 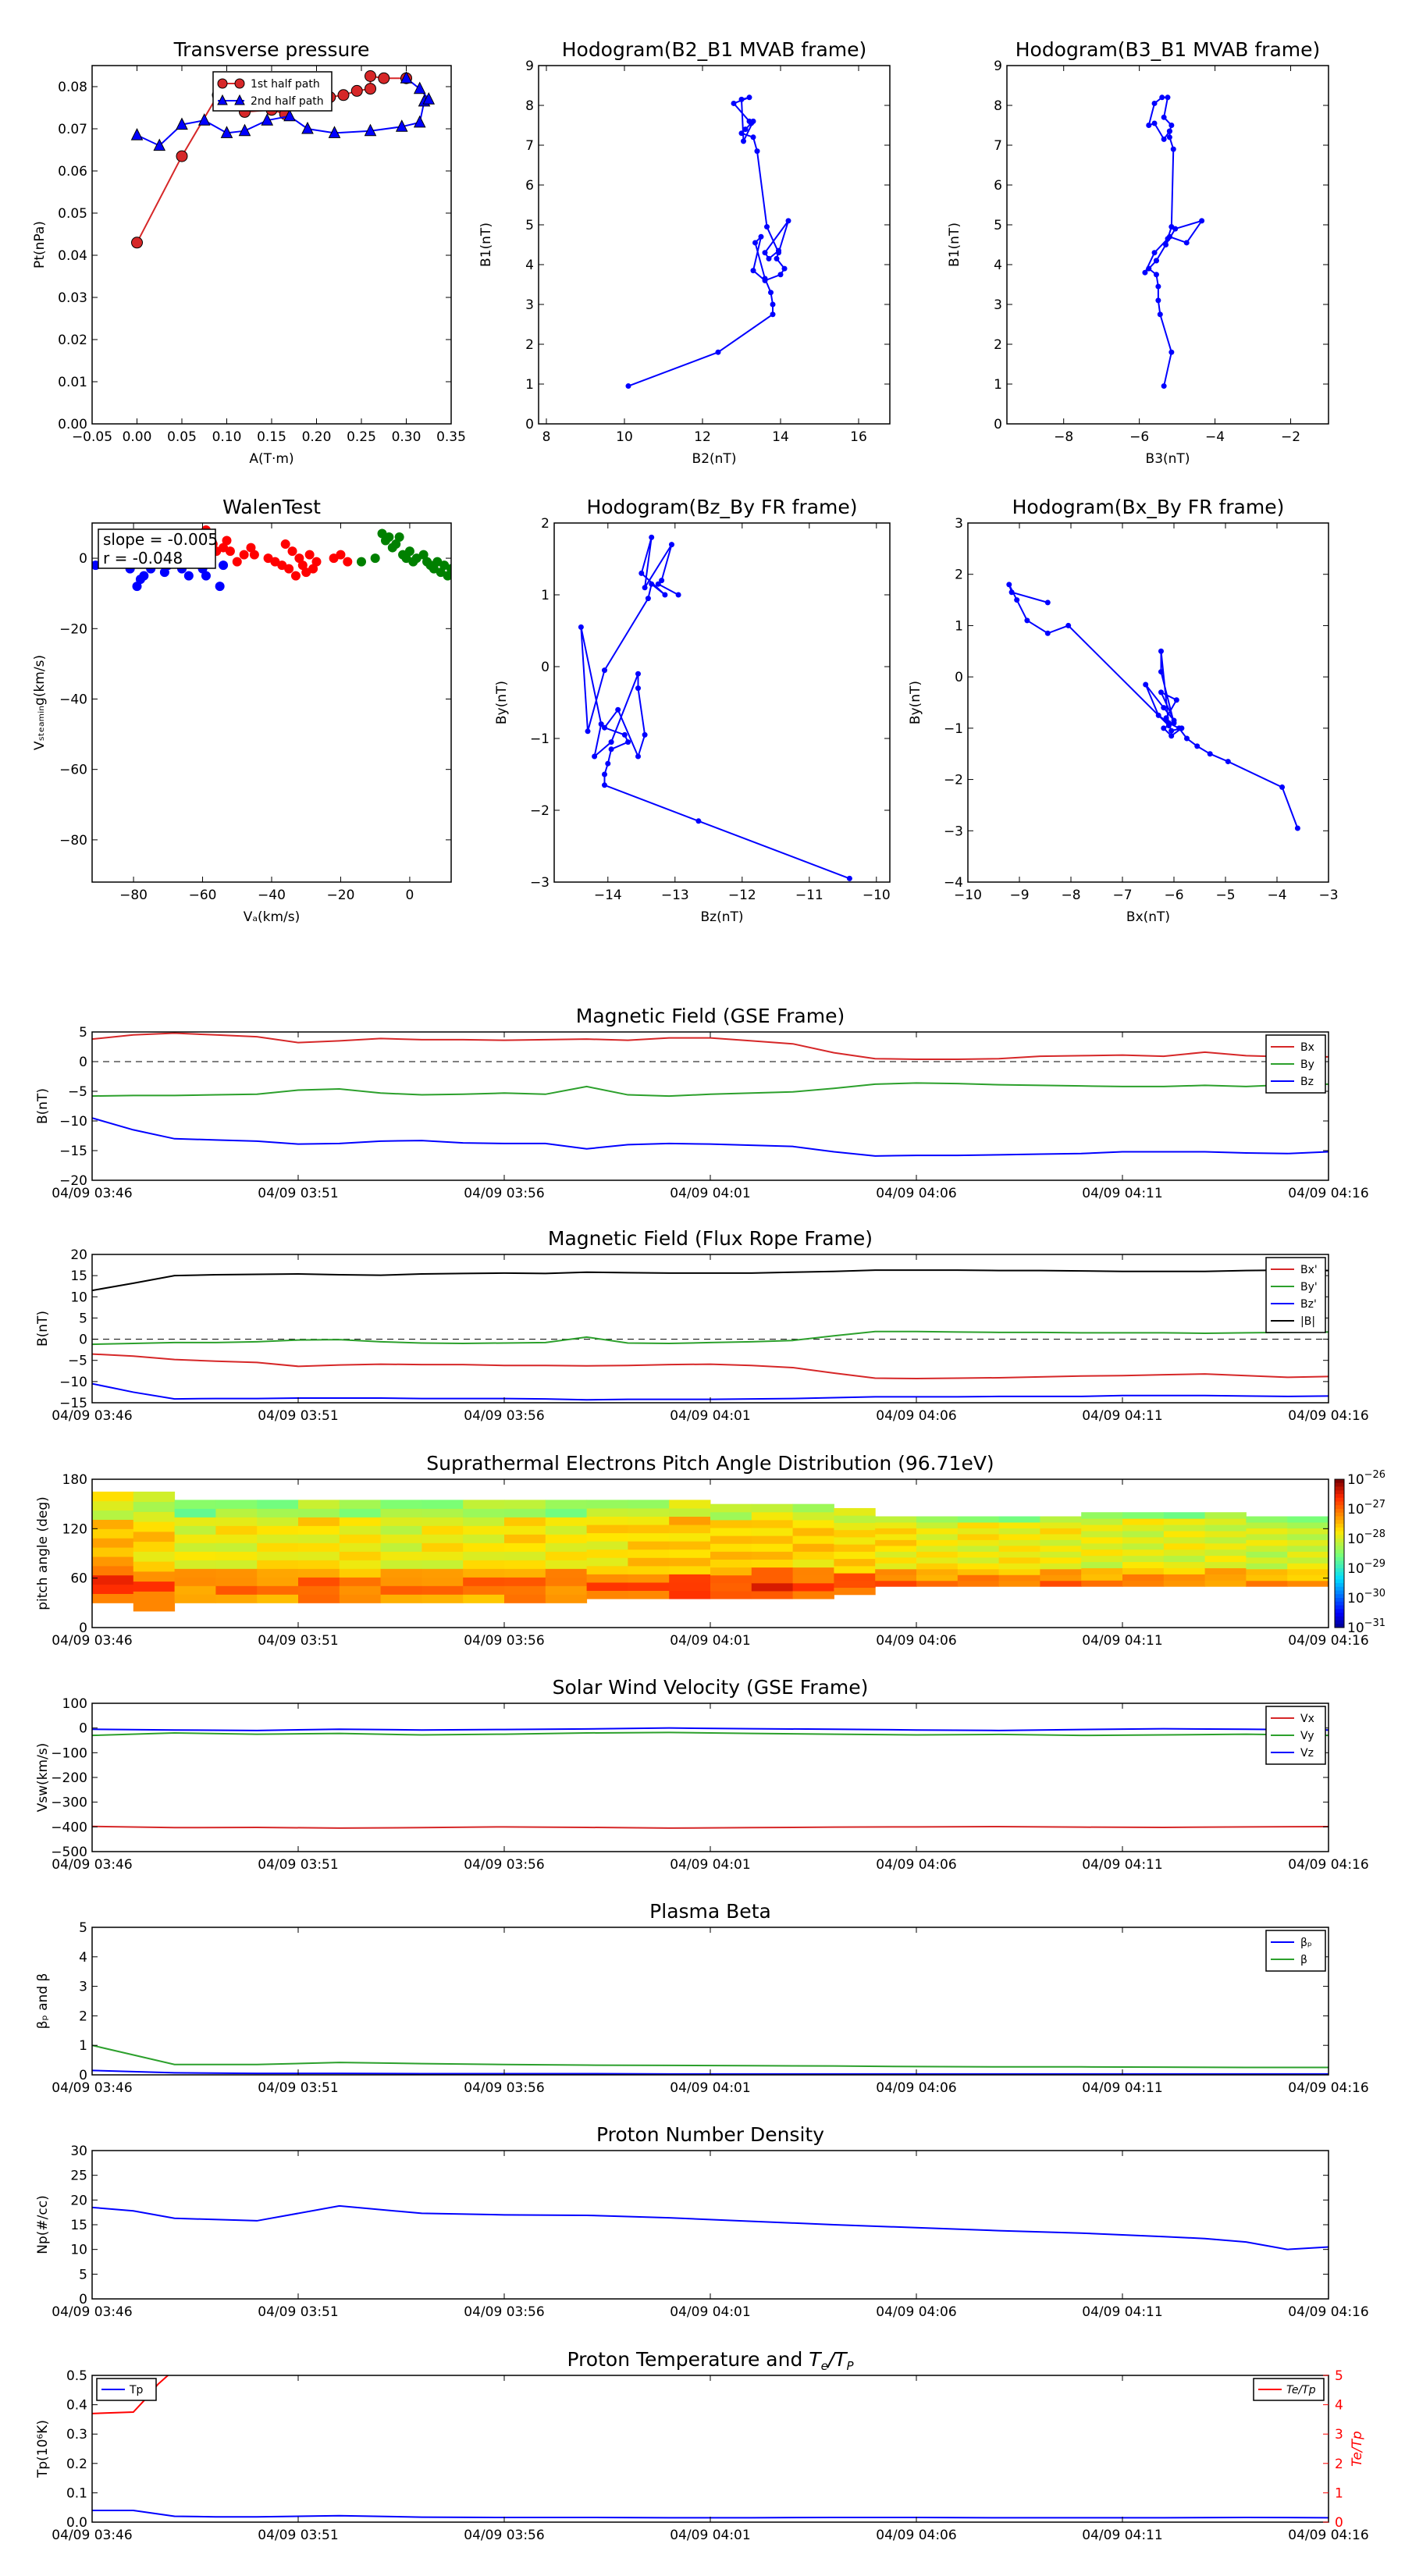 I want to click on panel-title: Hodogram(Bx_By FR frame), so click(x=1149, y=507).